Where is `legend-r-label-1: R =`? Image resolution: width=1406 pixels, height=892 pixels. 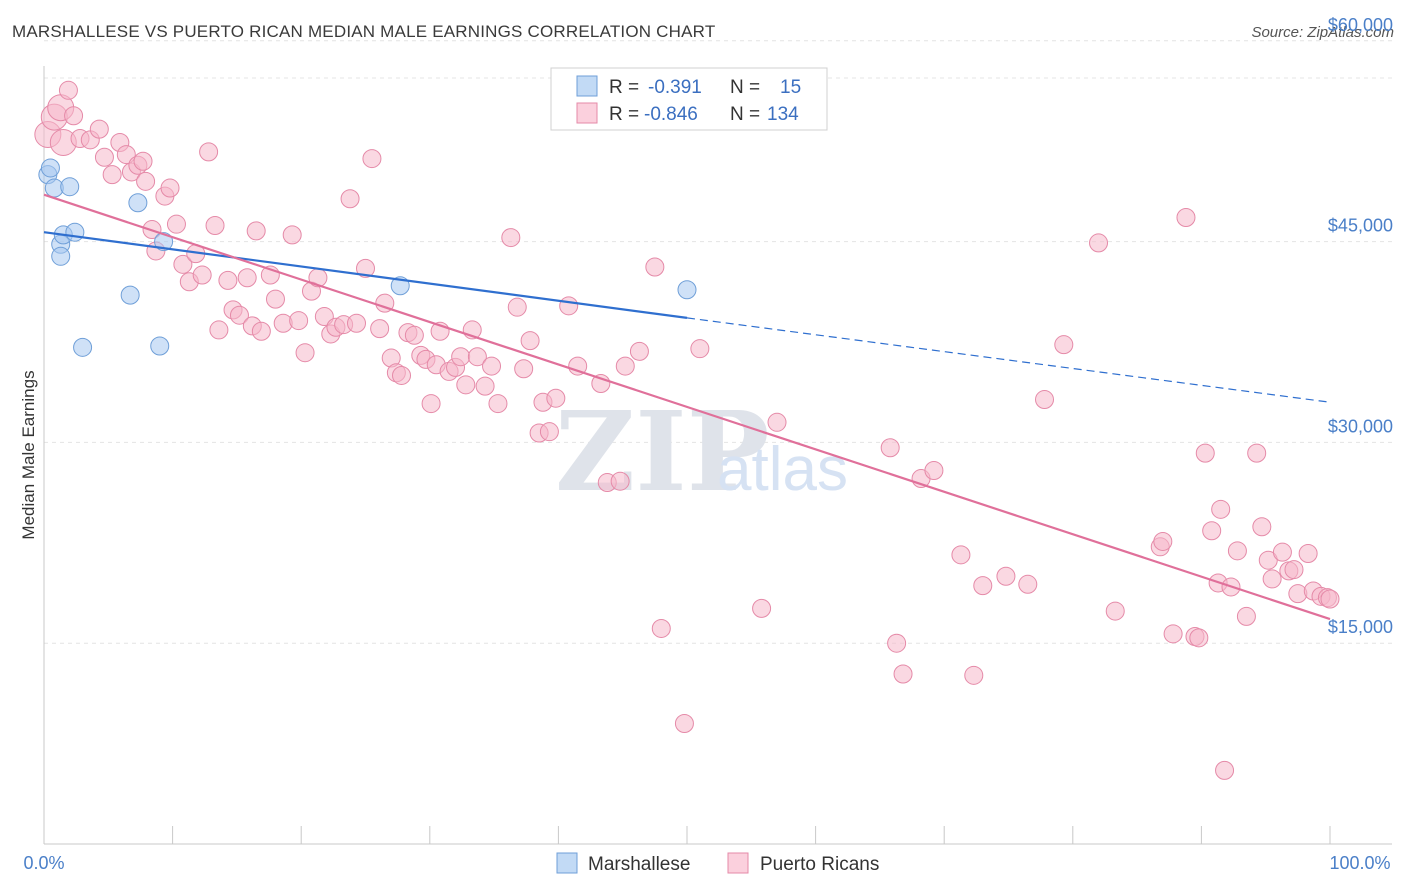
legend-r-label-1: R = is located at coordinates (624, 87).